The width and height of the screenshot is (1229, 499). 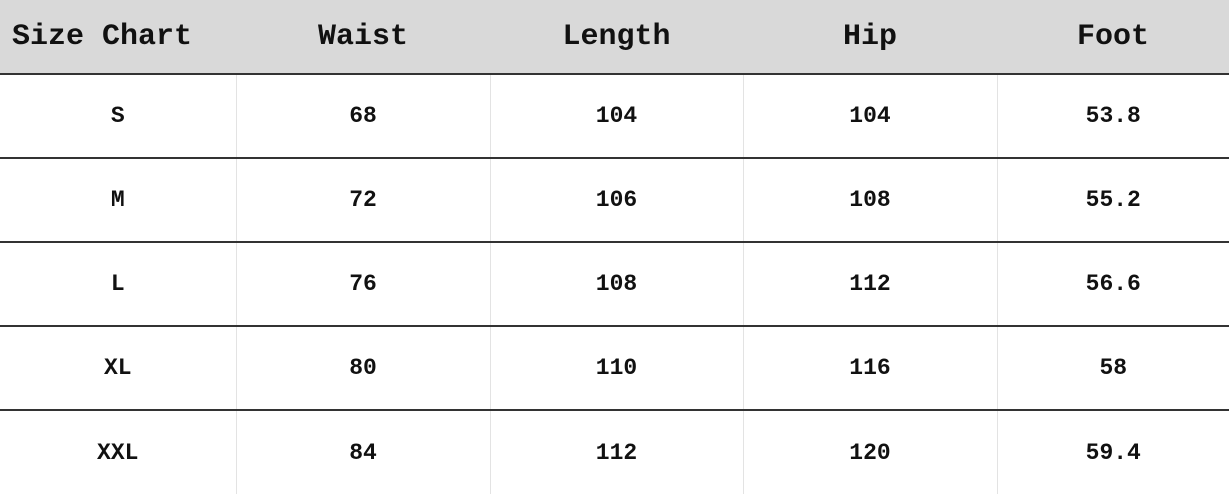 I want to click on header-hip: Hip, so click(x=870, y=37).